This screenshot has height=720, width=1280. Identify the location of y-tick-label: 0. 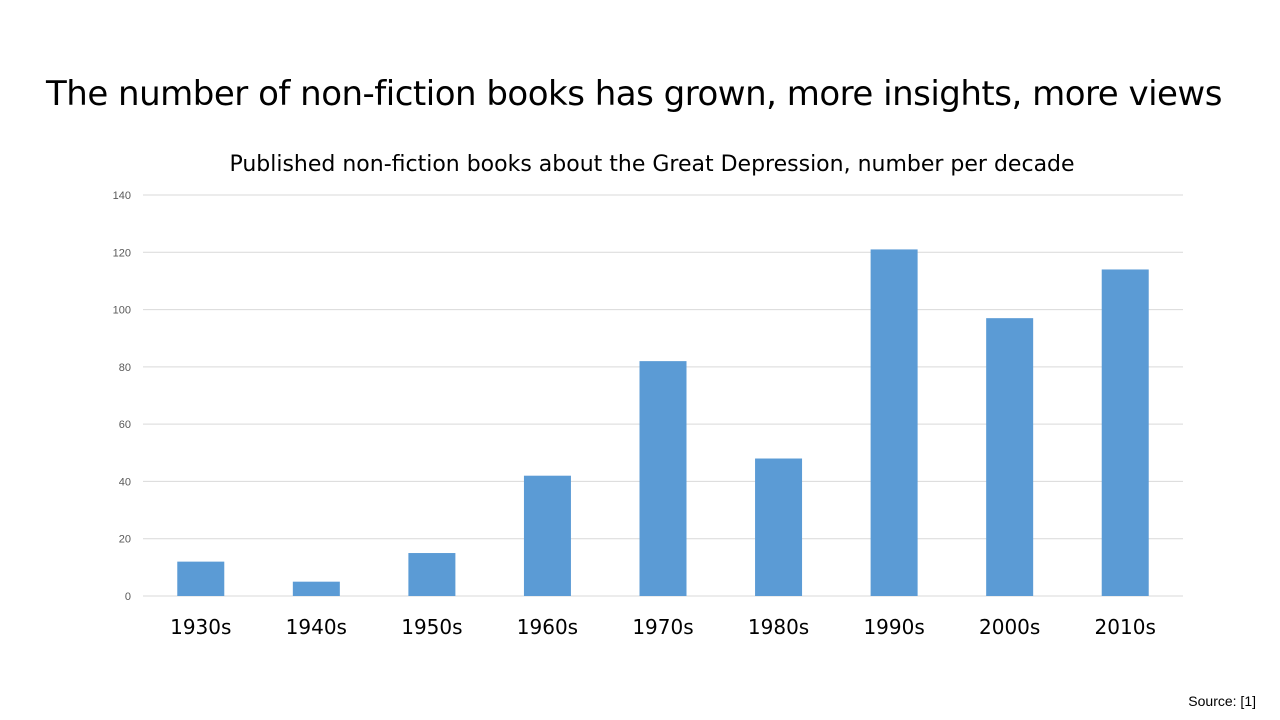
(128, 597).